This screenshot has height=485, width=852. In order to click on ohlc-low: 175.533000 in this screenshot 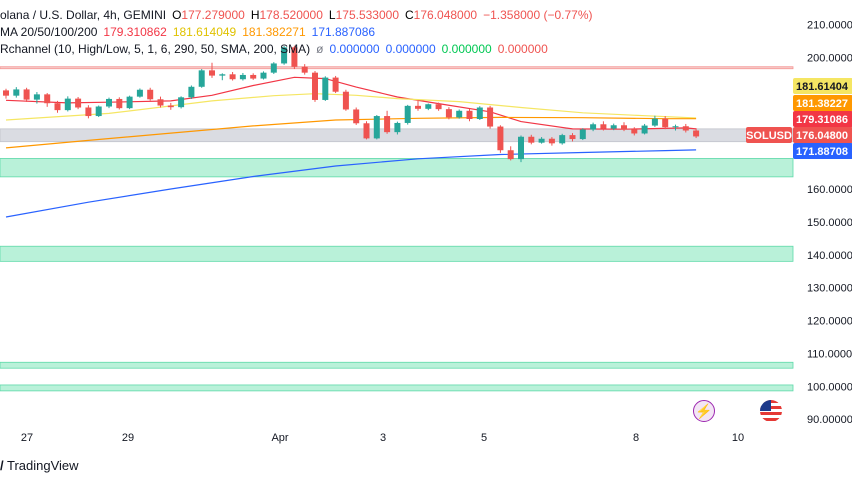, I will do `click(367, 15)`.